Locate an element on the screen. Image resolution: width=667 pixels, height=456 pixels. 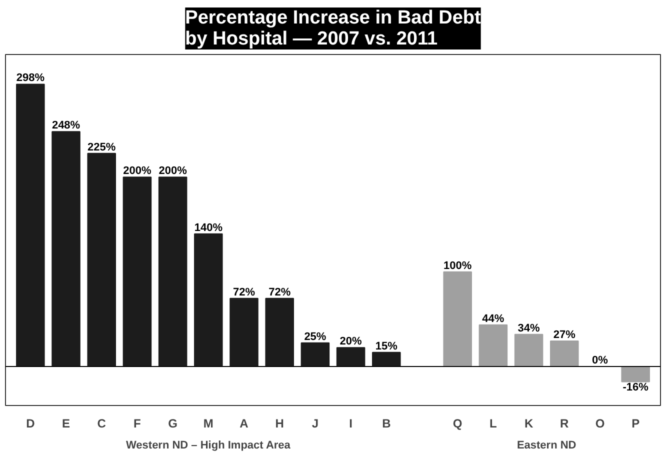
x-tick-label: M is located at coordinates (208, 423).